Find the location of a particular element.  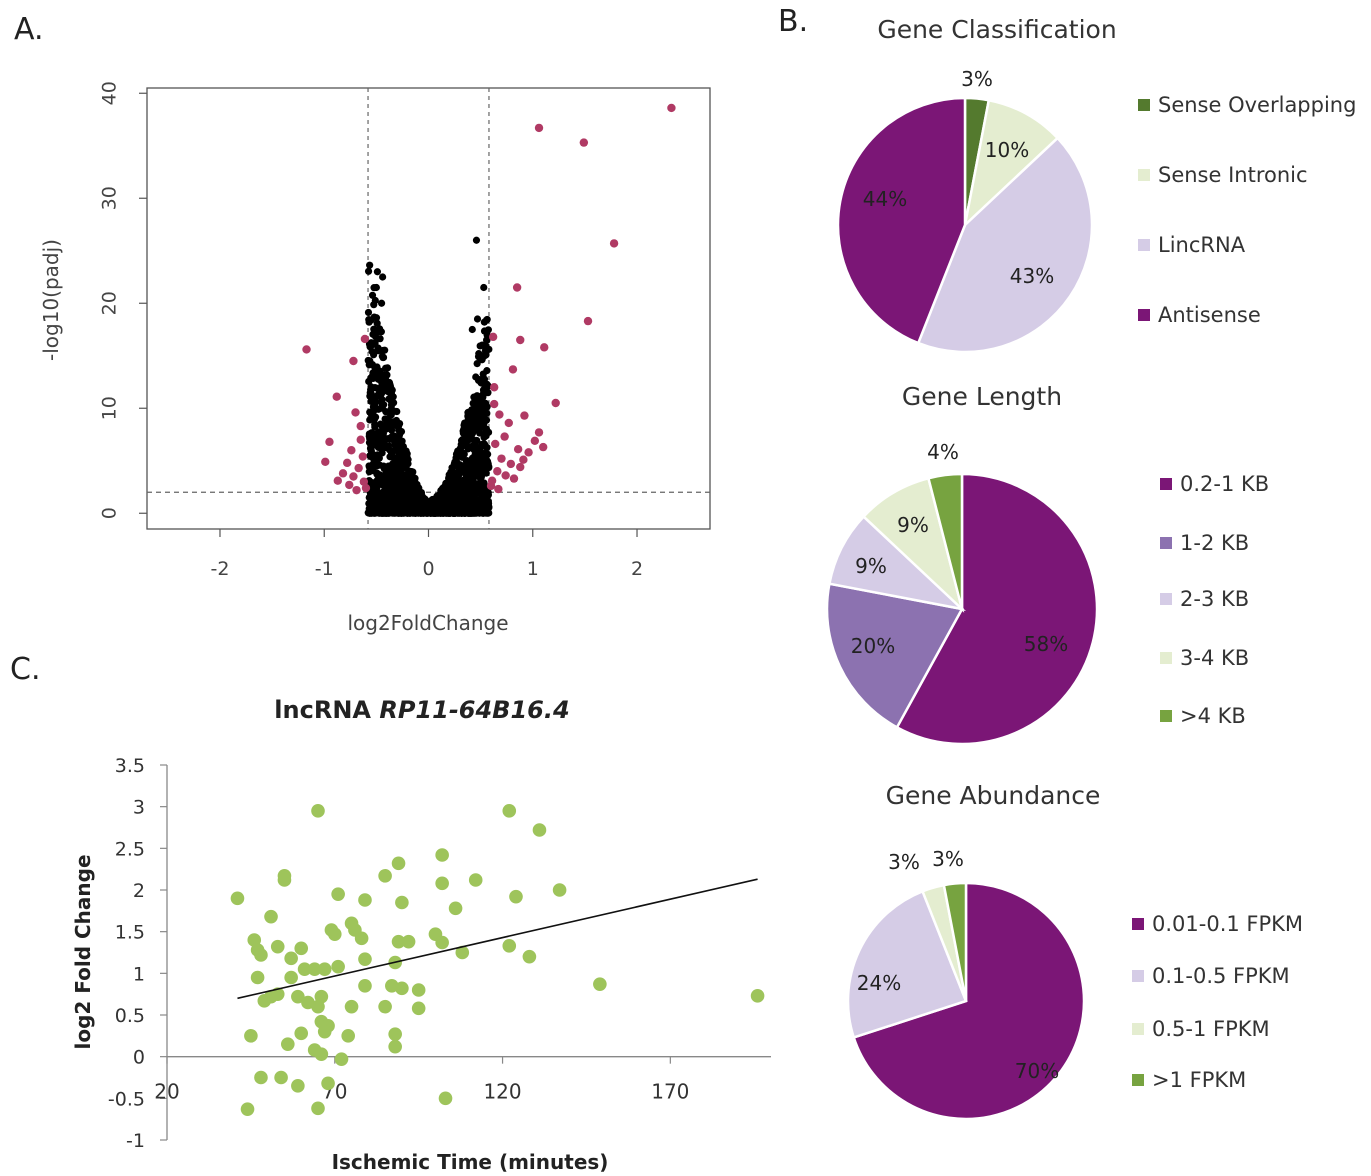

volcano-significant is located at coordinates (489, 299).